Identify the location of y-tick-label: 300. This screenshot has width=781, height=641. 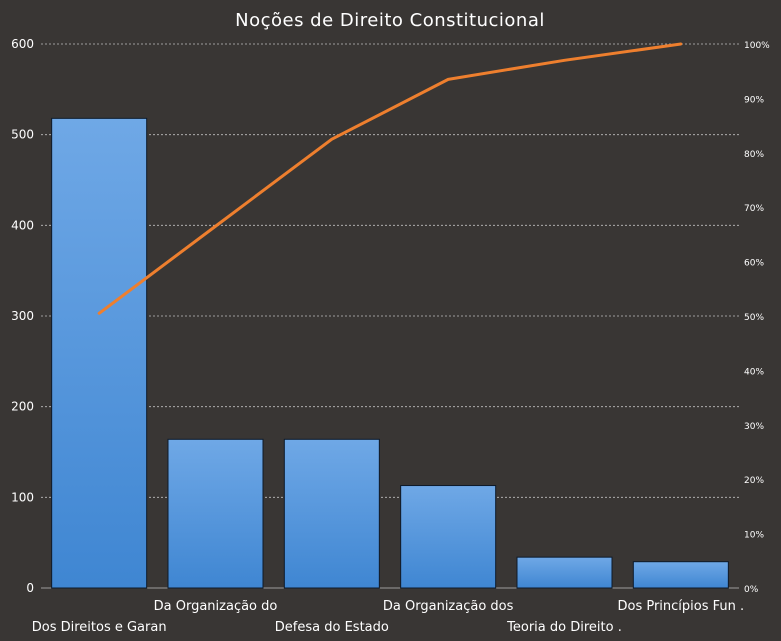
(22, 316).